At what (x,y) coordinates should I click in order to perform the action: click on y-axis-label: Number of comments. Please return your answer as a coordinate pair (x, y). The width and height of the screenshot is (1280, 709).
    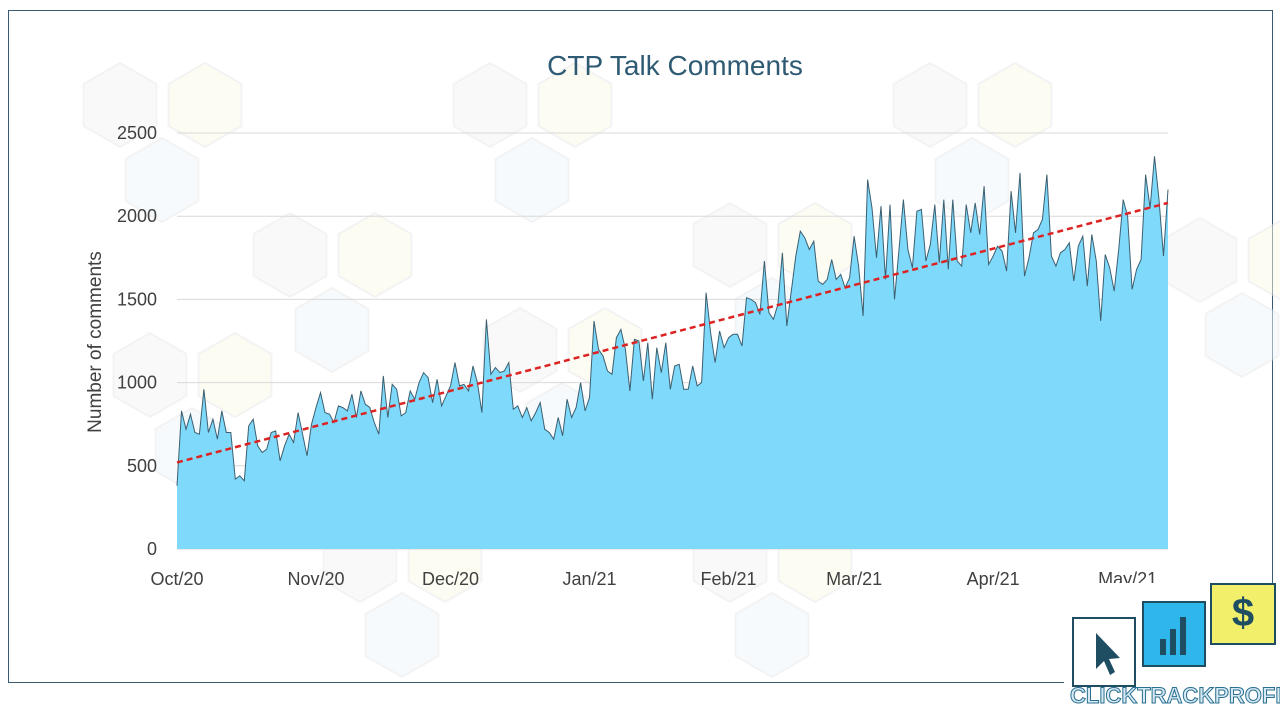
    Looking at the image, I should click on (95, 342).